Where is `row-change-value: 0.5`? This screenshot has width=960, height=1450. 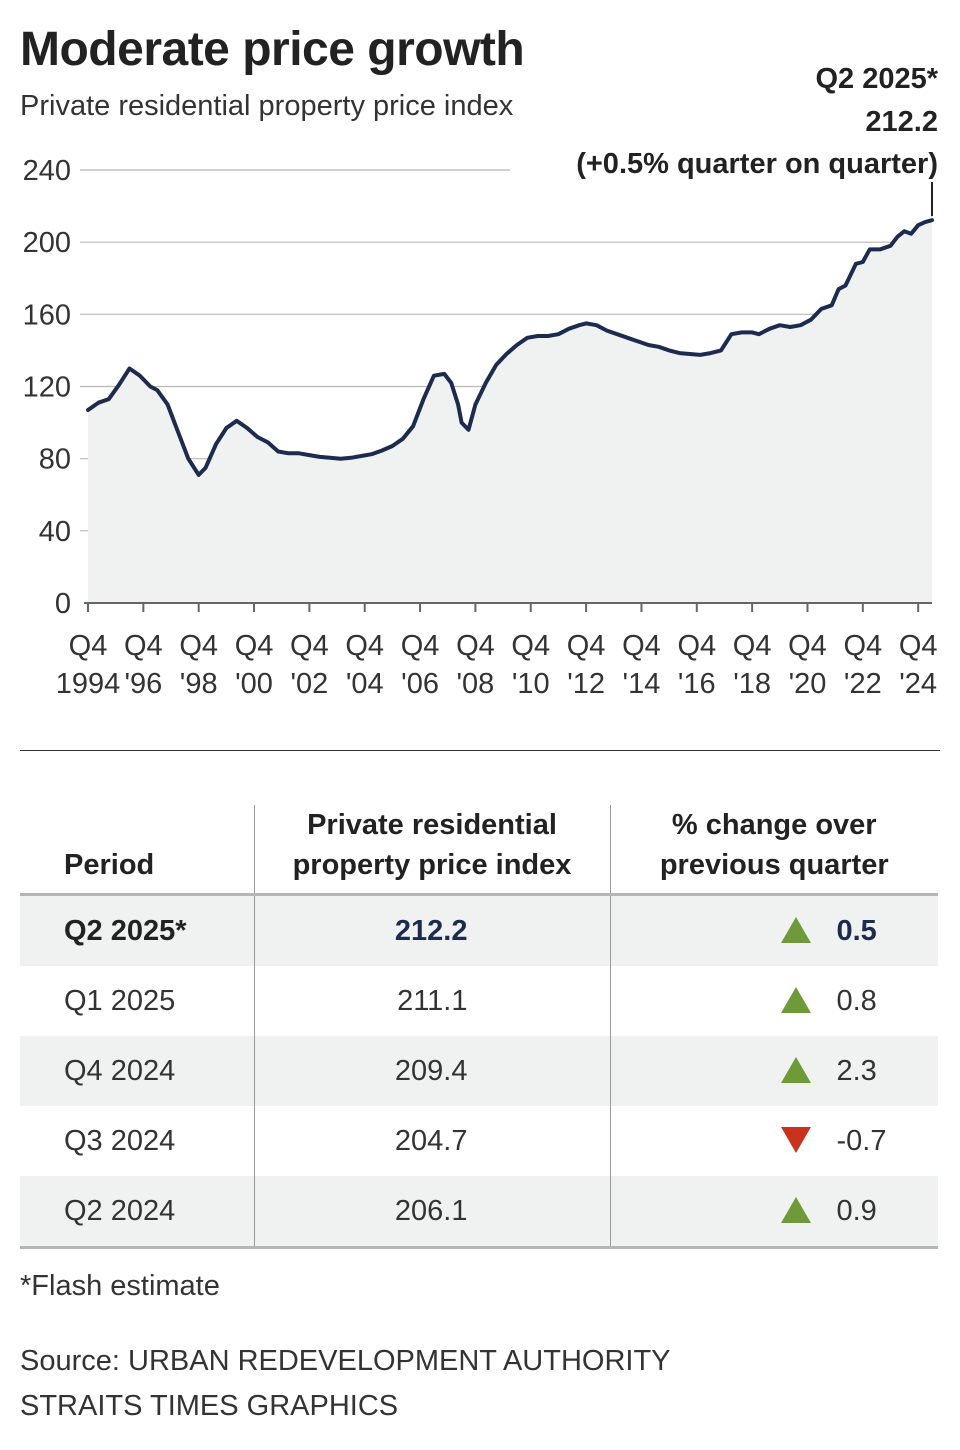
row-change-value: 0.5 is located at coordinates (856, 930).